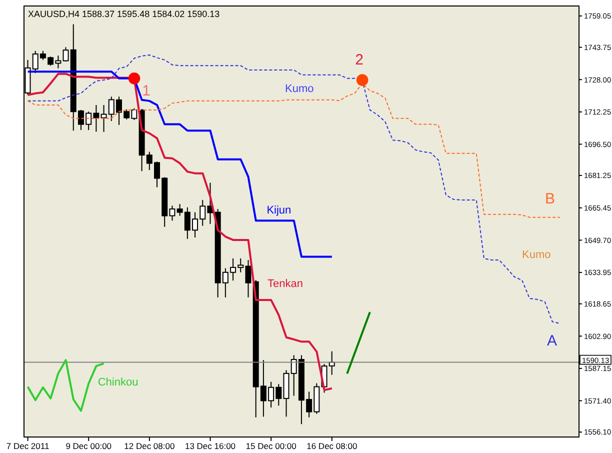 This screenshot has height=453, width=612. Describe the element at coordinates (28, 446) in the screenshot. I see `x-tick-label: 7 Dec 2011` at that location.